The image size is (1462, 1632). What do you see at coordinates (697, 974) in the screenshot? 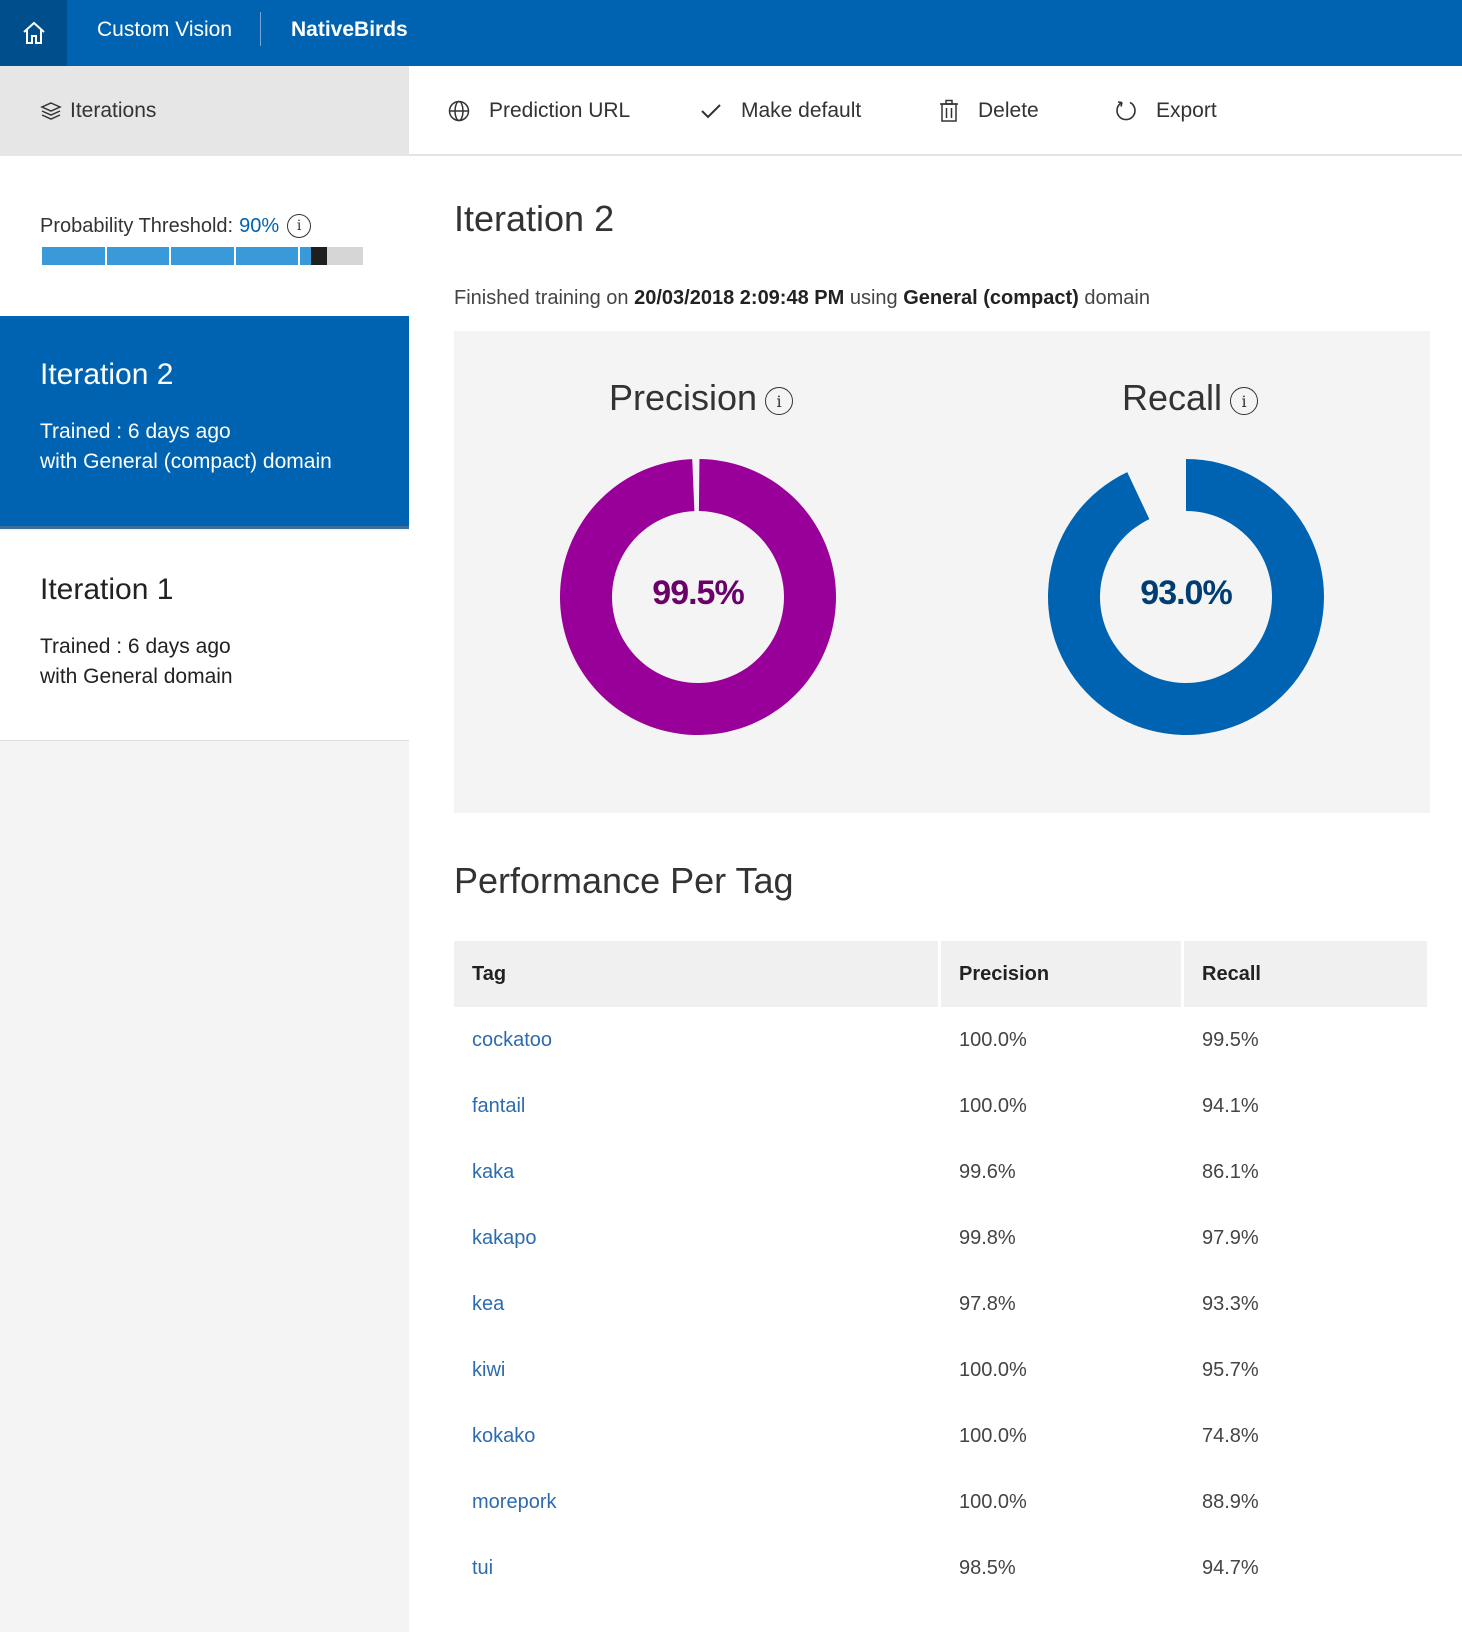
I see `column-header-tag: Tag` at bounding box center [697, 974].